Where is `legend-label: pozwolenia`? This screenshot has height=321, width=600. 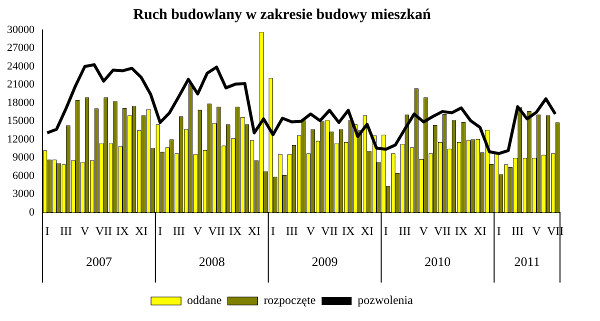 legend-label: pozwolenia is located at coordinates (386, 300).